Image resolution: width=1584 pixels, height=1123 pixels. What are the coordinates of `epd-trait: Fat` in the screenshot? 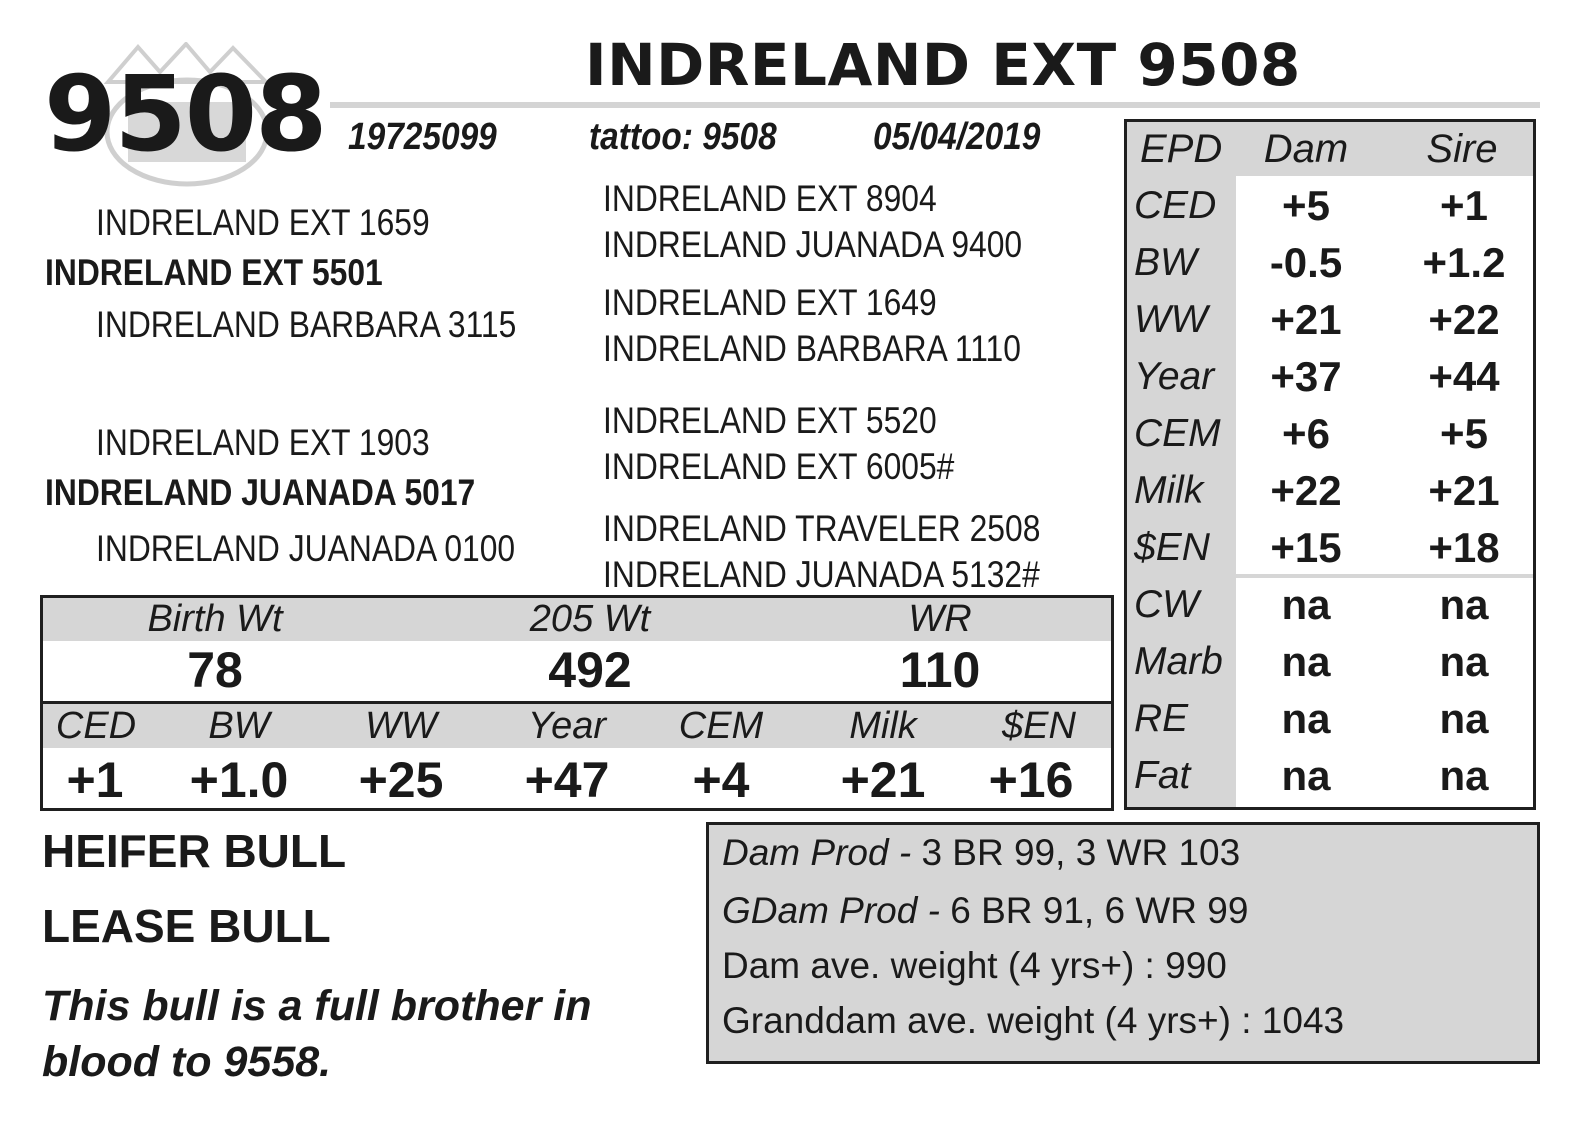 It's located at (1162, 775).